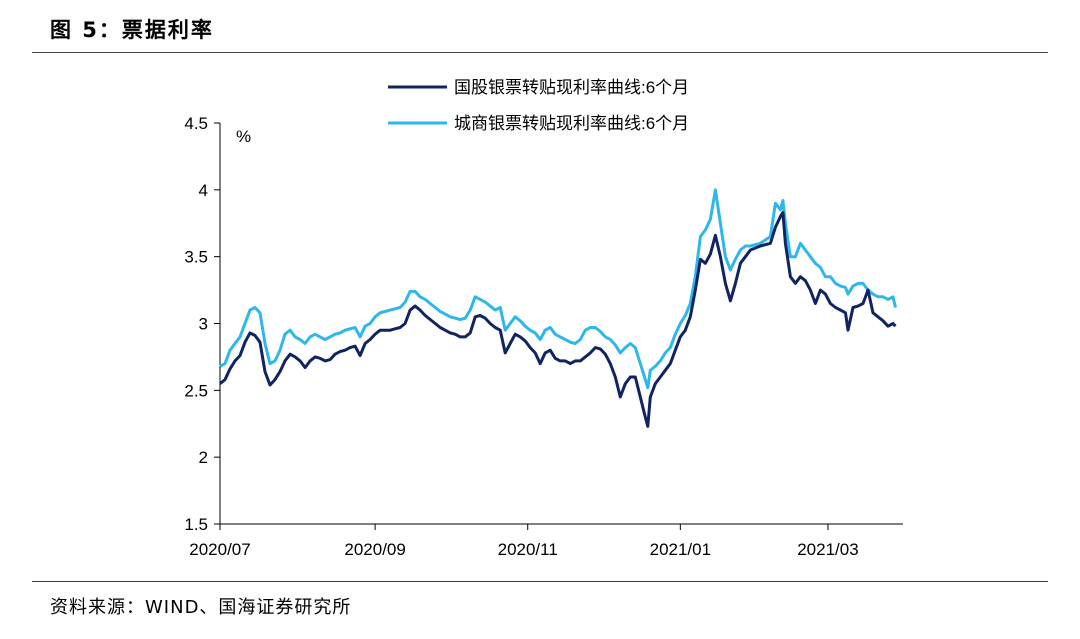  Describe the element at coordinates (203, 324) in the screenshot. I see `y-tick-label: 3` at that location.